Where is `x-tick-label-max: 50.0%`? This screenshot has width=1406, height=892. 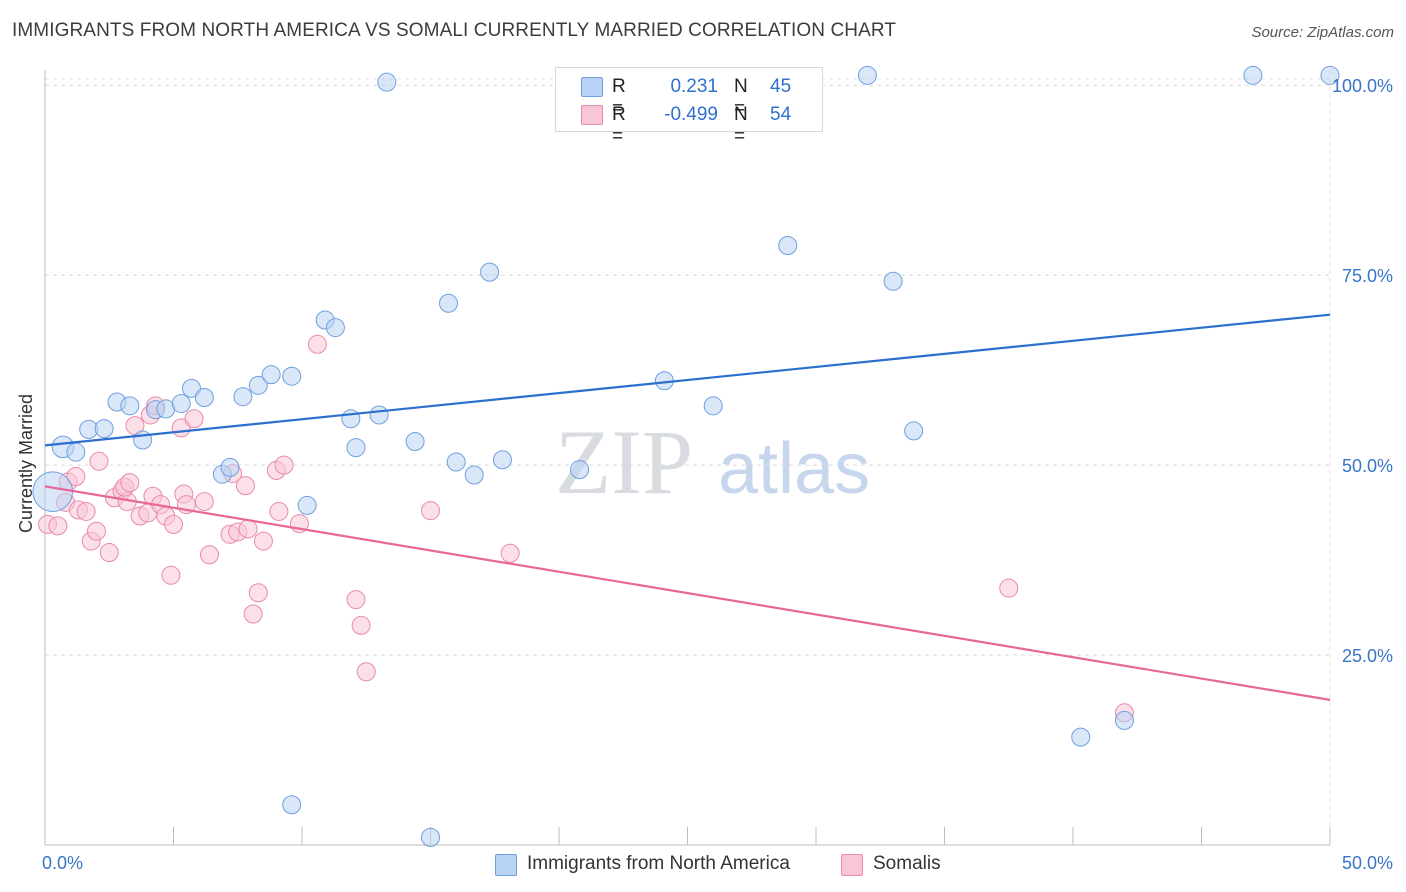 x-tick-label-max: 50.0% is located at coordinates (1367, 863).